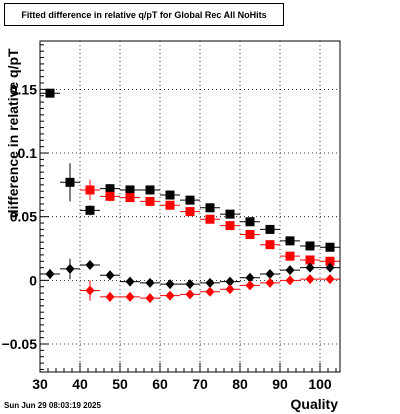 The image size is (400, 414). Describe the element at coordinates (23, 217) in the screenshot. I see `y-tick-label: 0.05` at that location.